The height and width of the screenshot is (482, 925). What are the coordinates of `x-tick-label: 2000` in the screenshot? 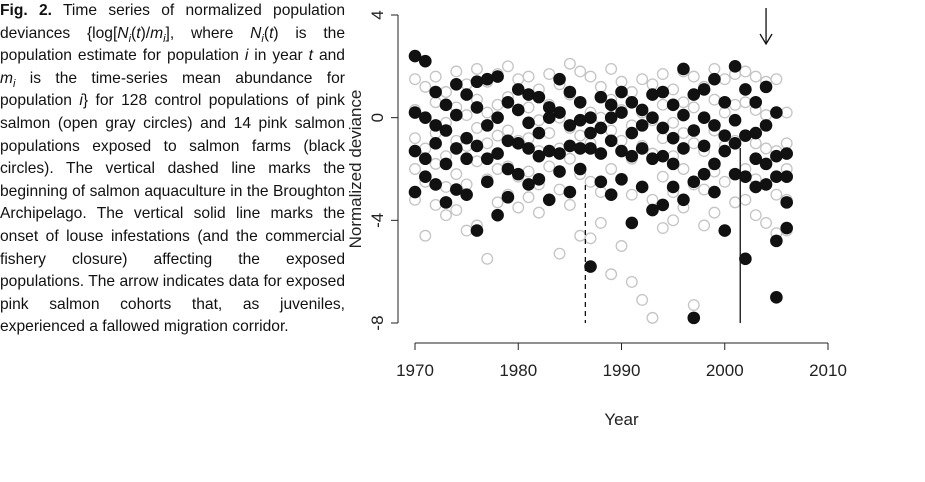 It's located at (725, 370).